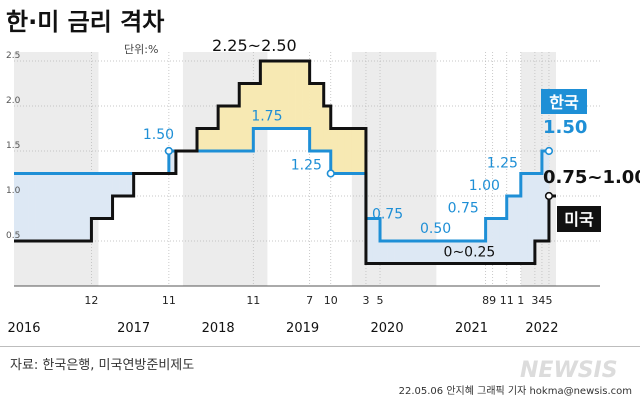 The image size is (640, 400). I want to click on x-tick-label: 4, so click(541, 300).